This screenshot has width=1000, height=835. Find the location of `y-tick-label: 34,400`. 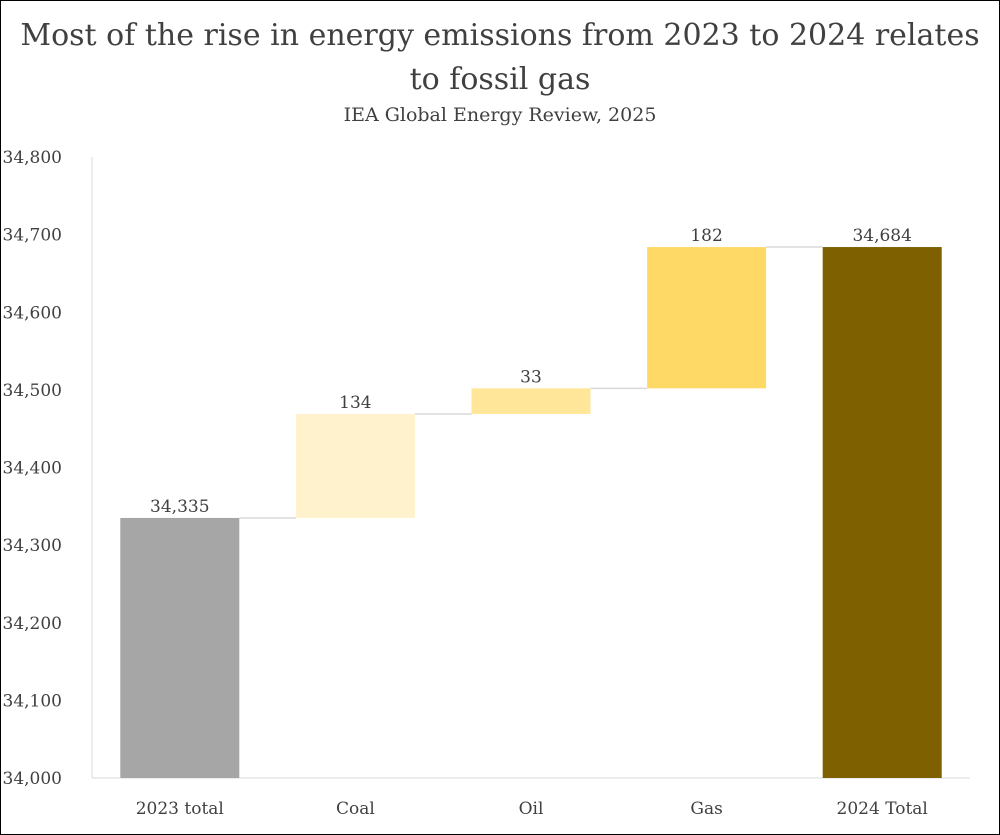

y-tick-label: 34,400 is located at coordinates (32, 469).